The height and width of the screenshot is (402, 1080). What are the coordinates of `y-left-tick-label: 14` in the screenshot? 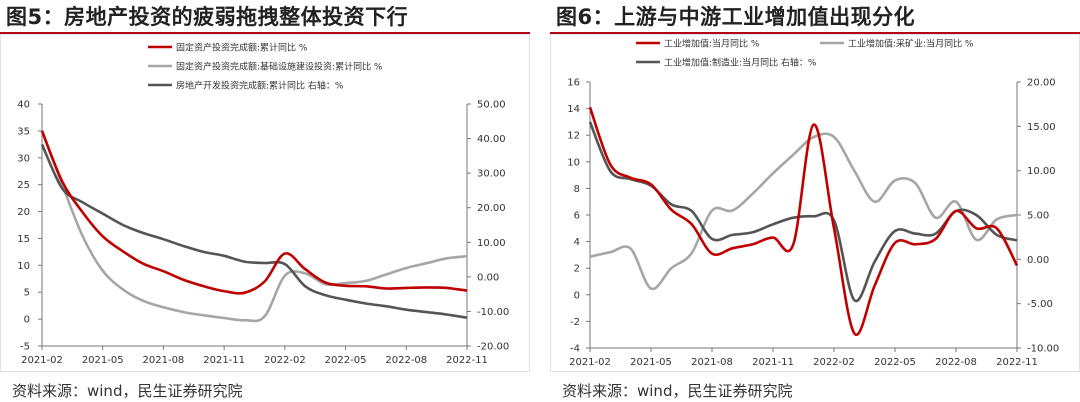 It's located at (573, 109).